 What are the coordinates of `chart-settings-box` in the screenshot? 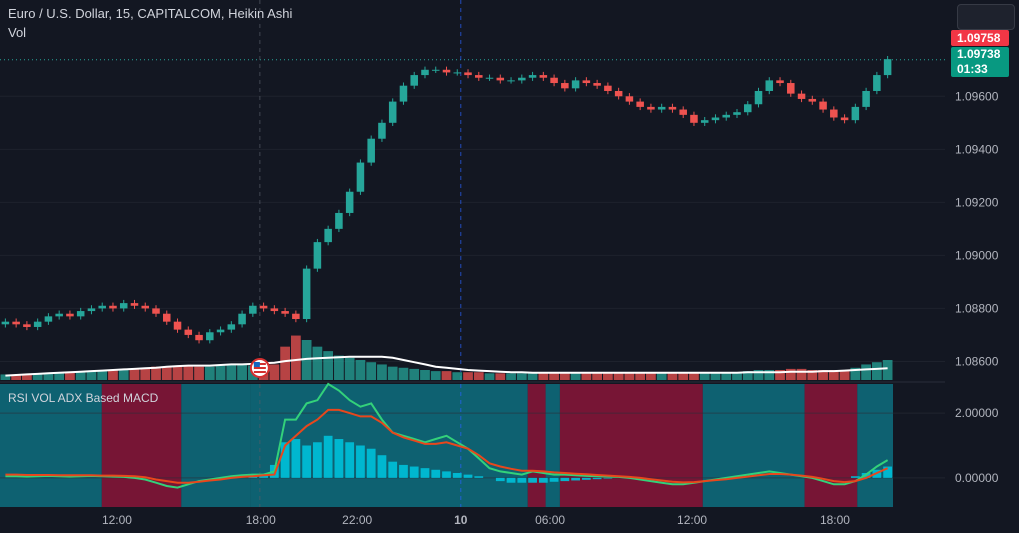 It's located at (986, 17).